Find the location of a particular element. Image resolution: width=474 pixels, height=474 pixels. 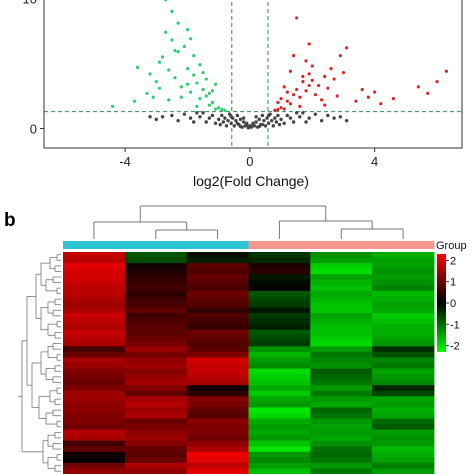

volcano-x-tick-label-1: 0 is located at coordinates (249, 161).